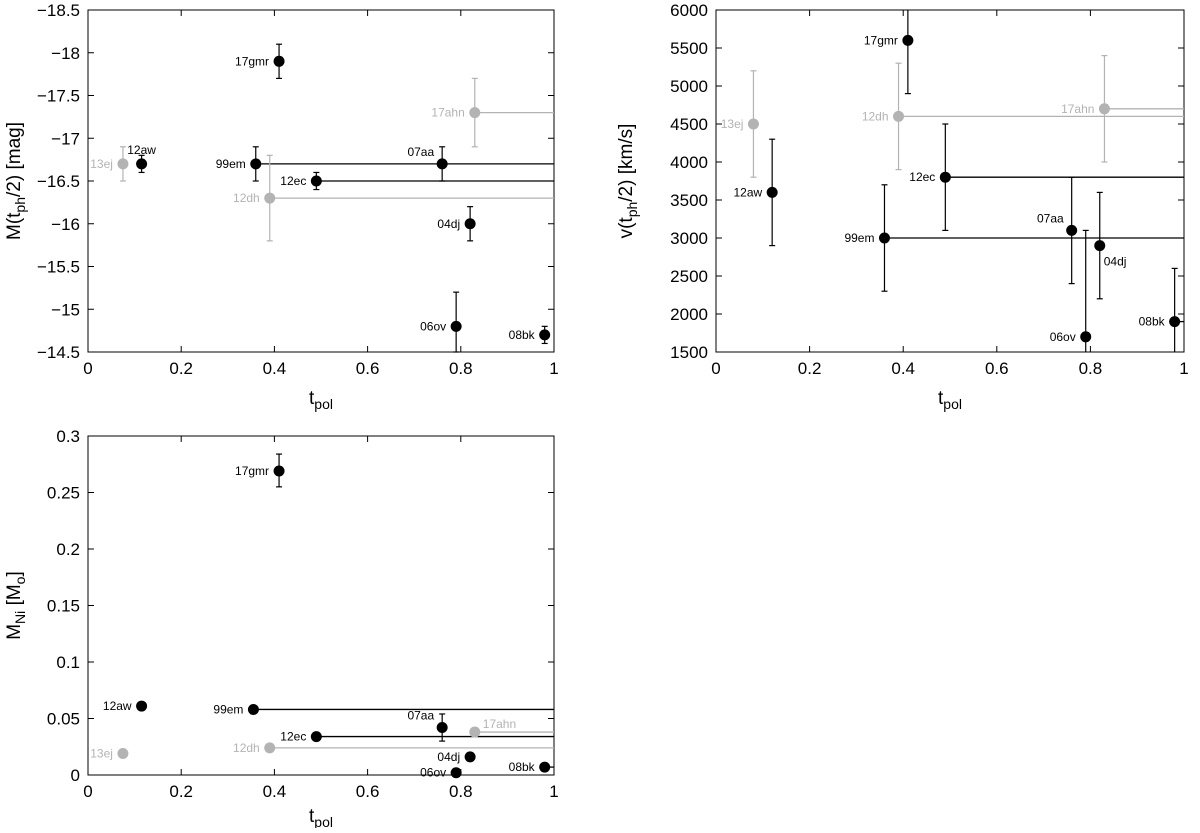 The image size is (1200, 833). Describe the element at coordinates (14, 632) in the screenshot. I see `y-axis-label-main: M` at that location.